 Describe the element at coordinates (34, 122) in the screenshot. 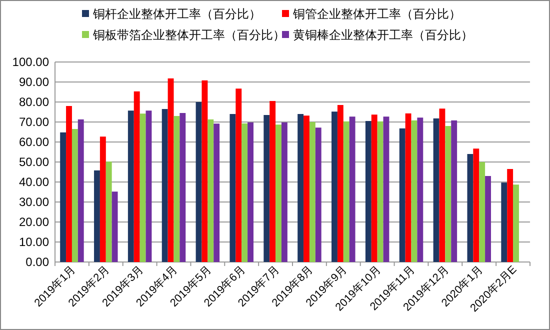

I see `y-tick-label: 70.00` at that location.